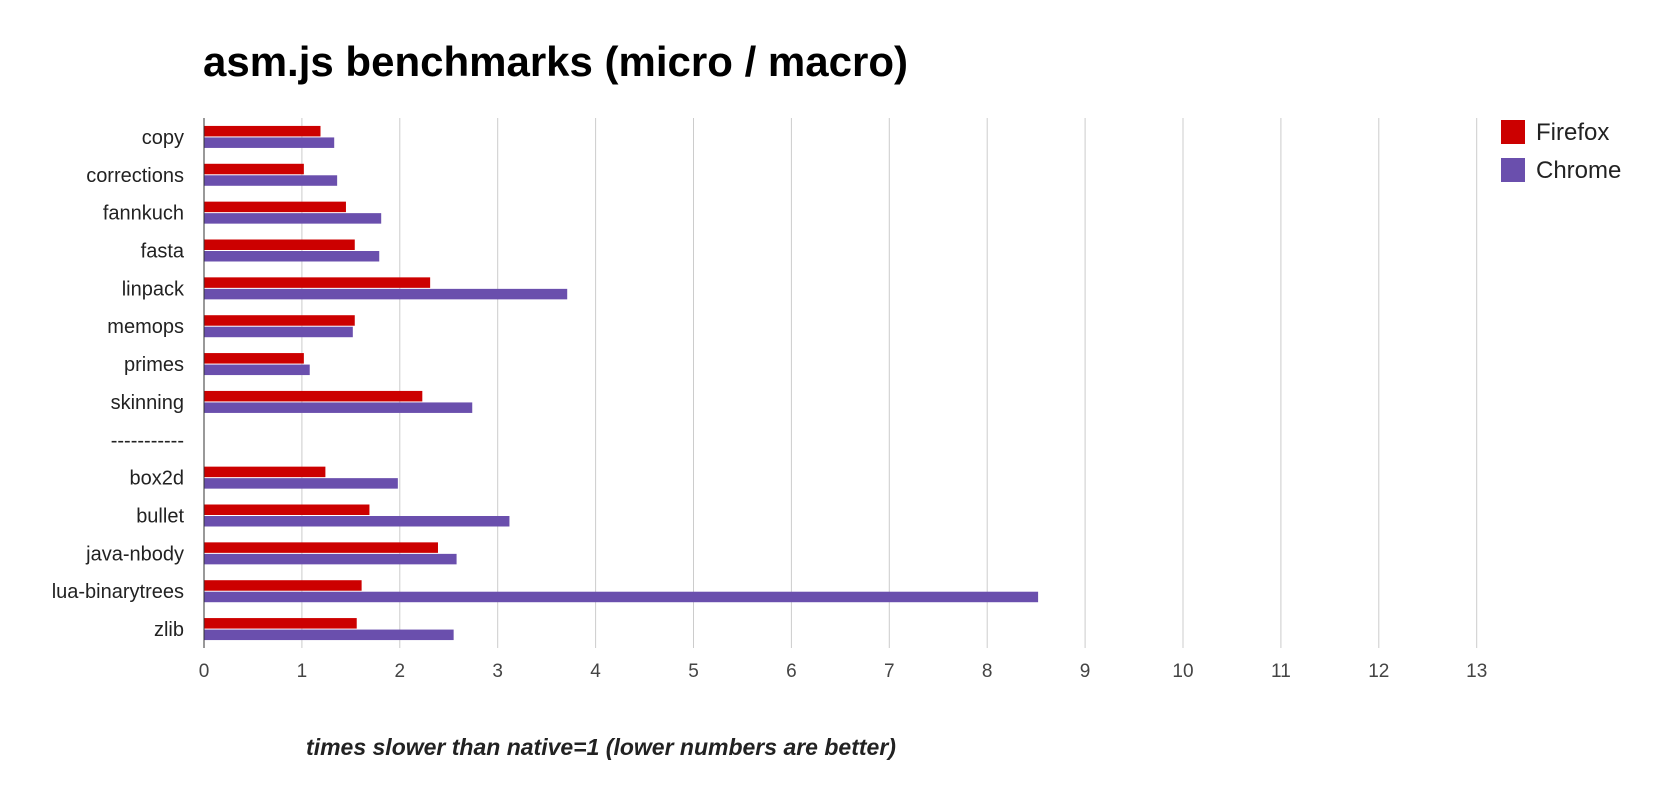 The height and width of the screenshot is (796, 1677). What do you see at coordinates (134, 554) in the screenshot?
I see `category-label: java-nbody` at bounding box center [134, 554].